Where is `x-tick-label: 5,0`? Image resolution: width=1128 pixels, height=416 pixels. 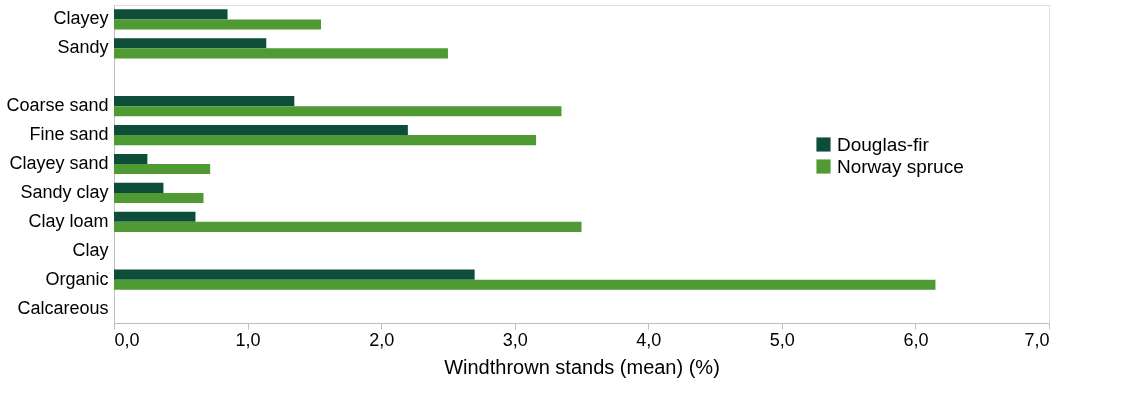
x-tick-label: 5,0 is located at coordinates (782, 339).